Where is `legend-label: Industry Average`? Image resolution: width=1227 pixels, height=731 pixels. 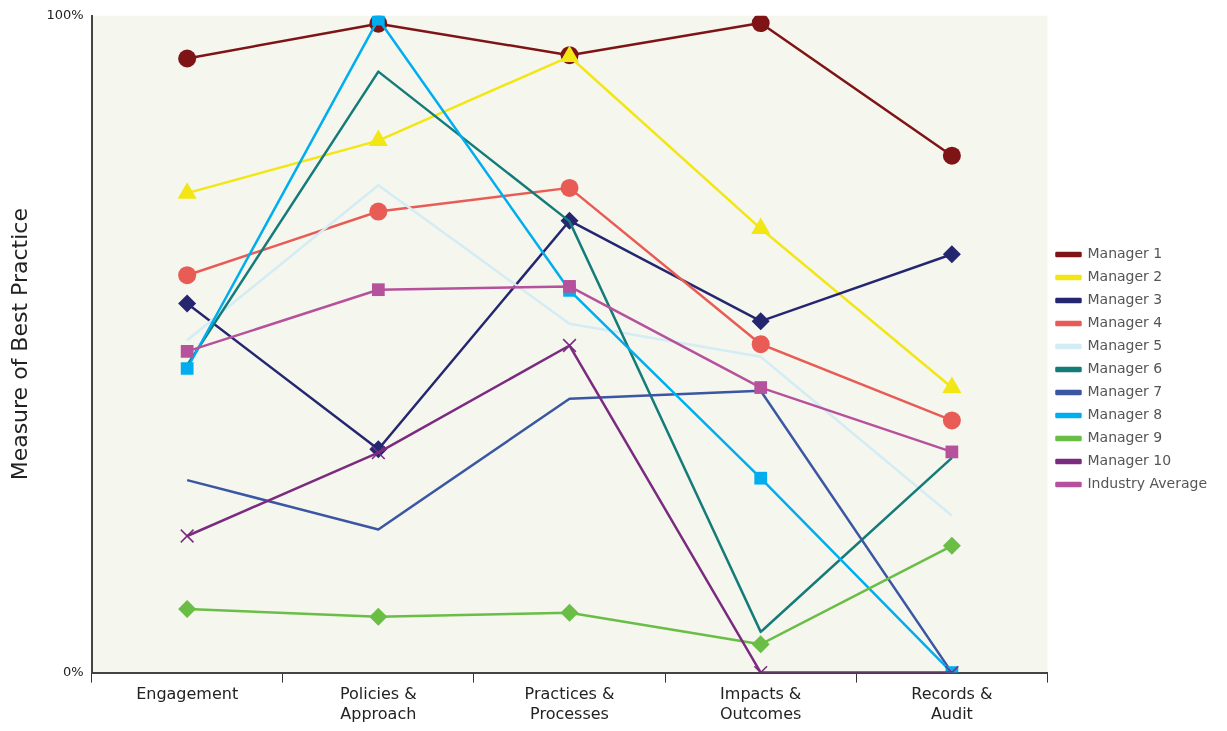
legend-label: Industry Average is located at coordinates (1147, 483).